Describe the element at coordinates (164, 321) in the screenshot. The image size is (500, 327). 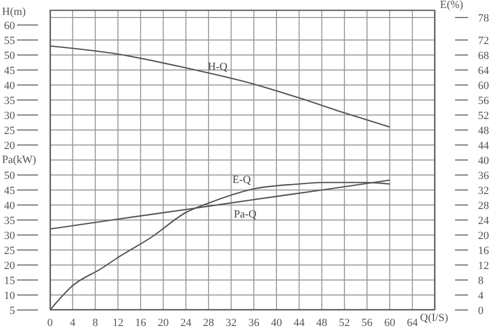
I see `x-tick-label: 20` at that location.